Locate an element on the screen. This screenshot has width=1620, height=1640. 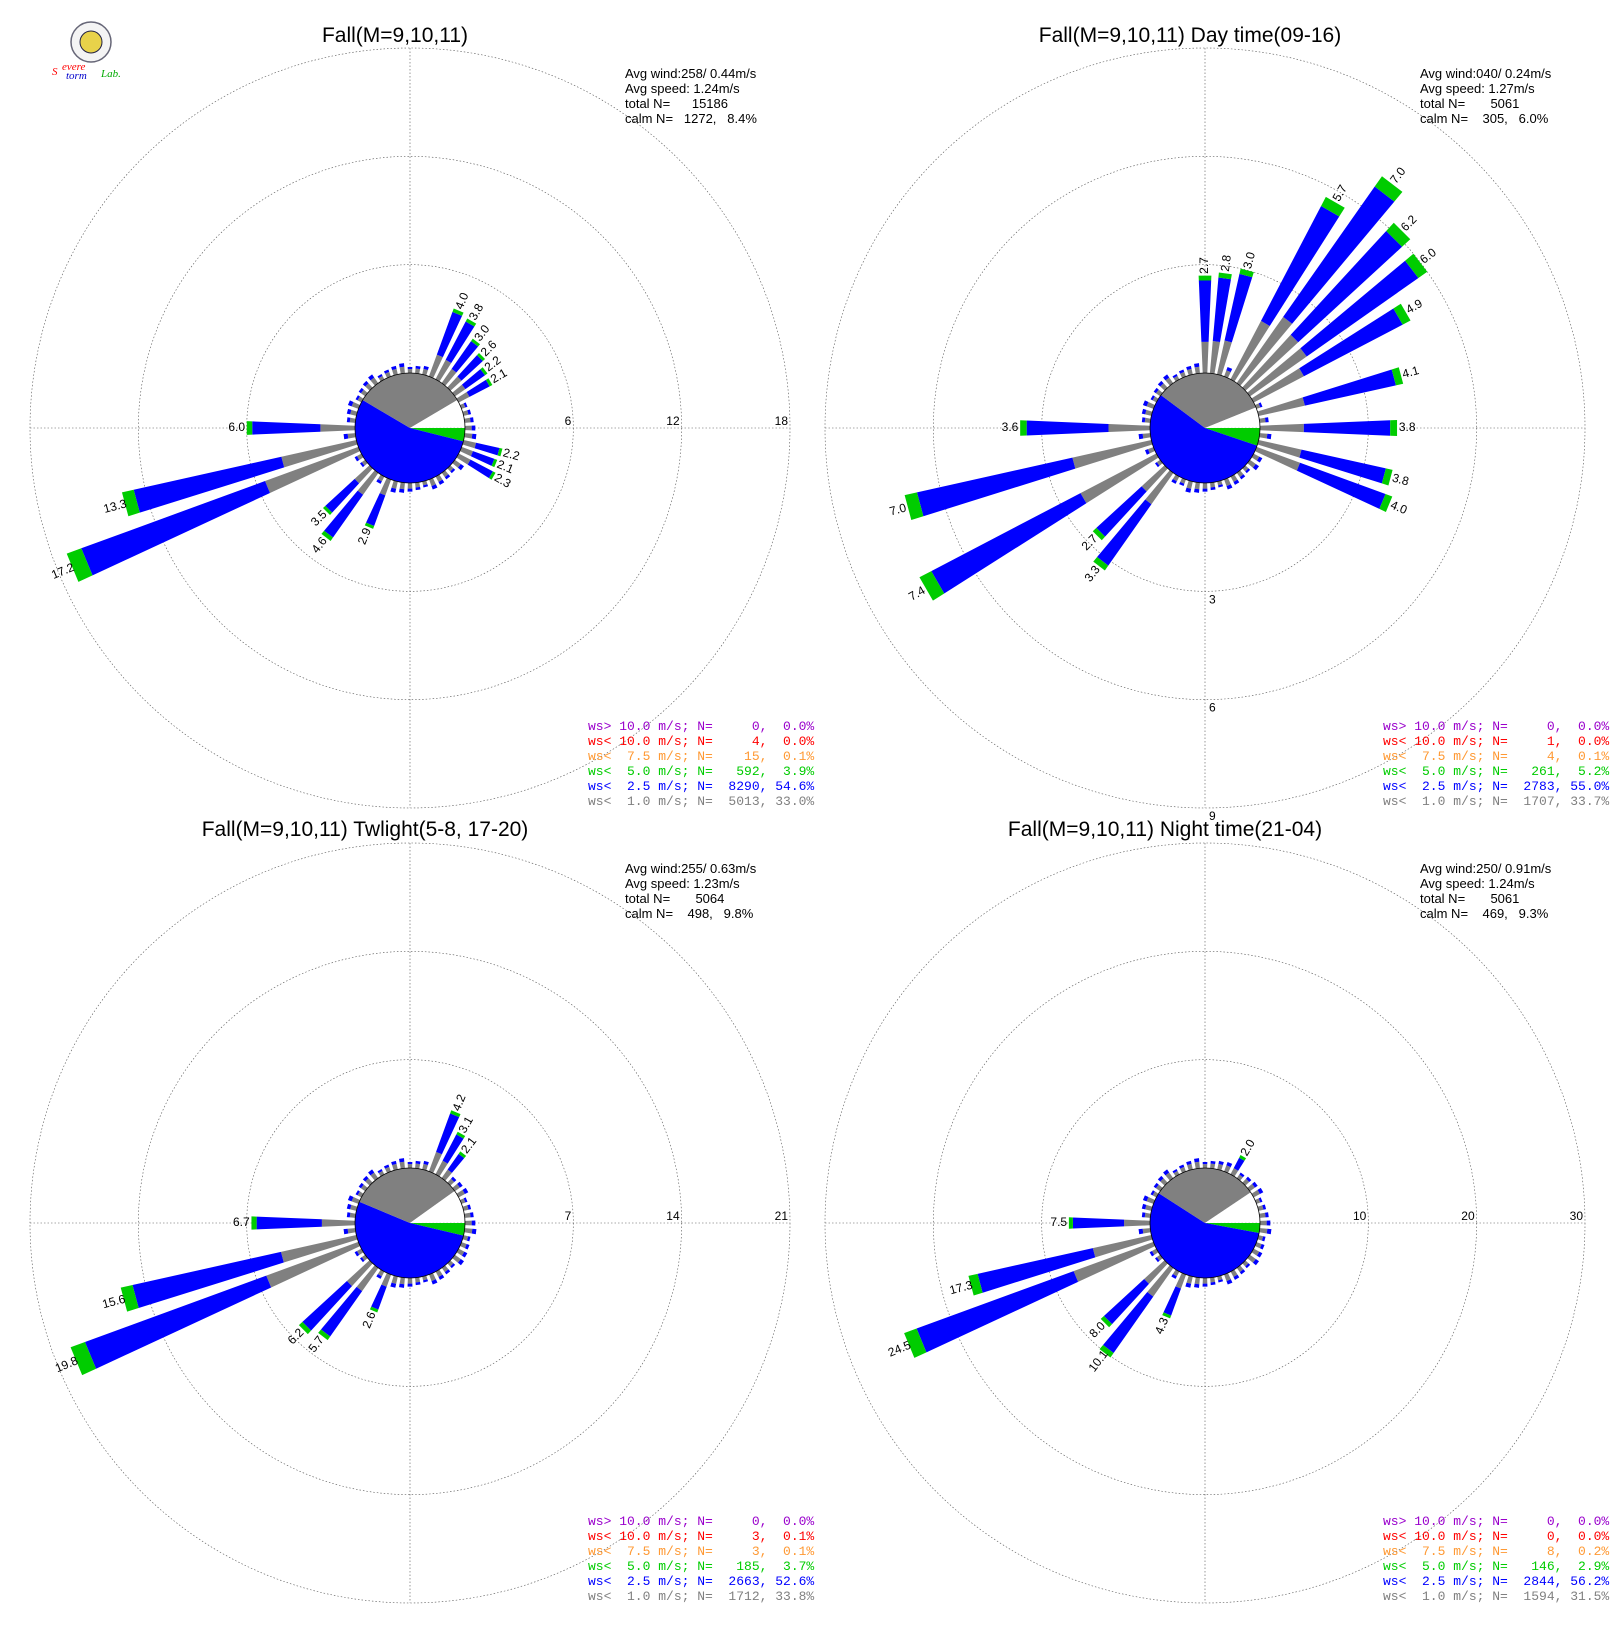
legend-entry: ws< 5.0 m/s; N= 146, 2.9% is located at coordinates (1496, 1566).